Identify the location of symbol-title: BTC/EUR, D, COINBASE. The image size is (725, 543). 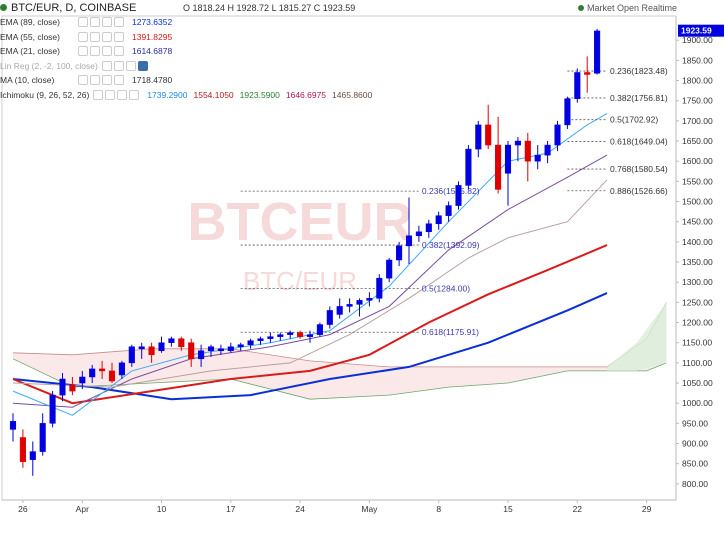
(68, 8).